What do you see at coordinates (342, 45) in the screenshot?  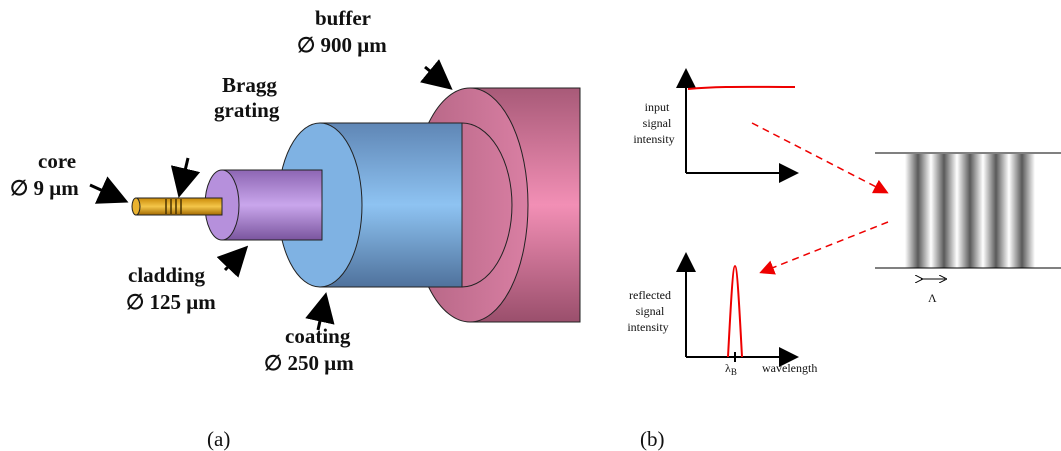 I see `buffer-diameter: ∅ 900 μm` at bounding box center [342, 45].